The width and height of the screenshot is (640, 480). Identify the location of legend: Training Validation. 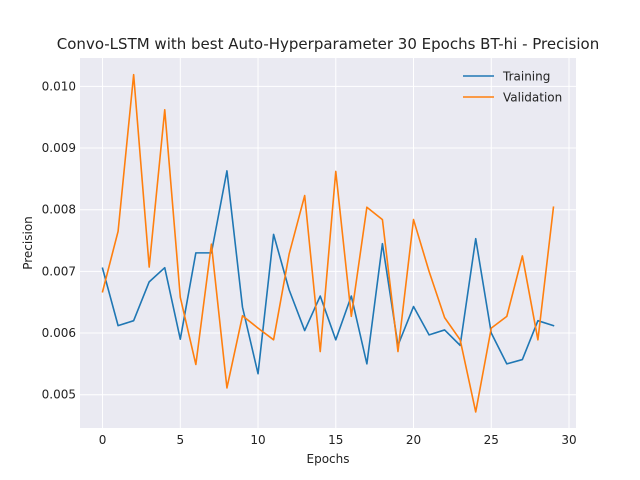
(512, 87).